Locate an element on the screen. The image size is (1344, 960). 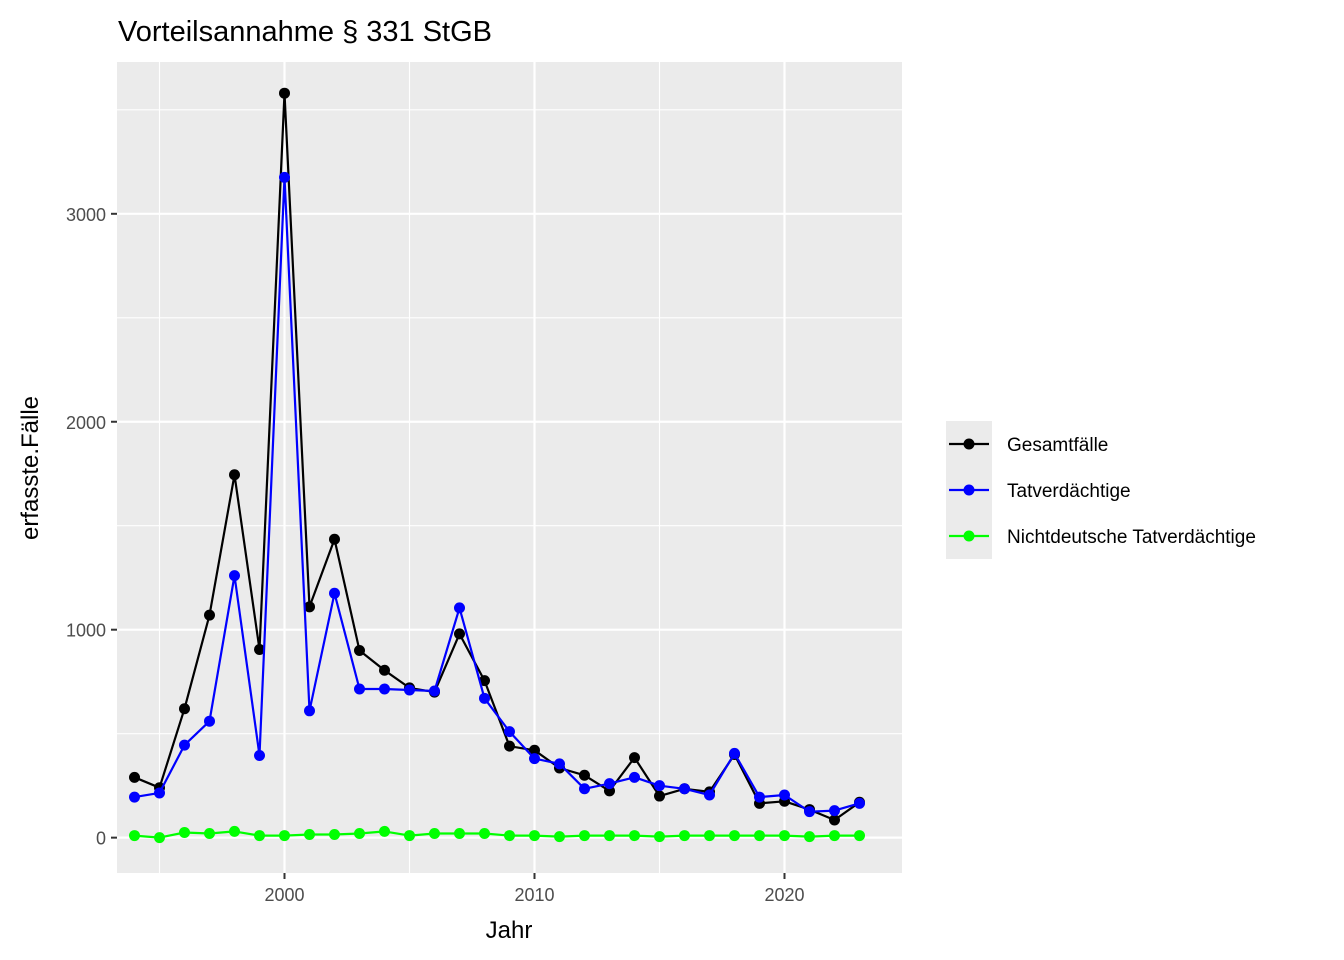
chart-title: Vorteilsannahme § 331 StGB is located at coordinates (305, 32).